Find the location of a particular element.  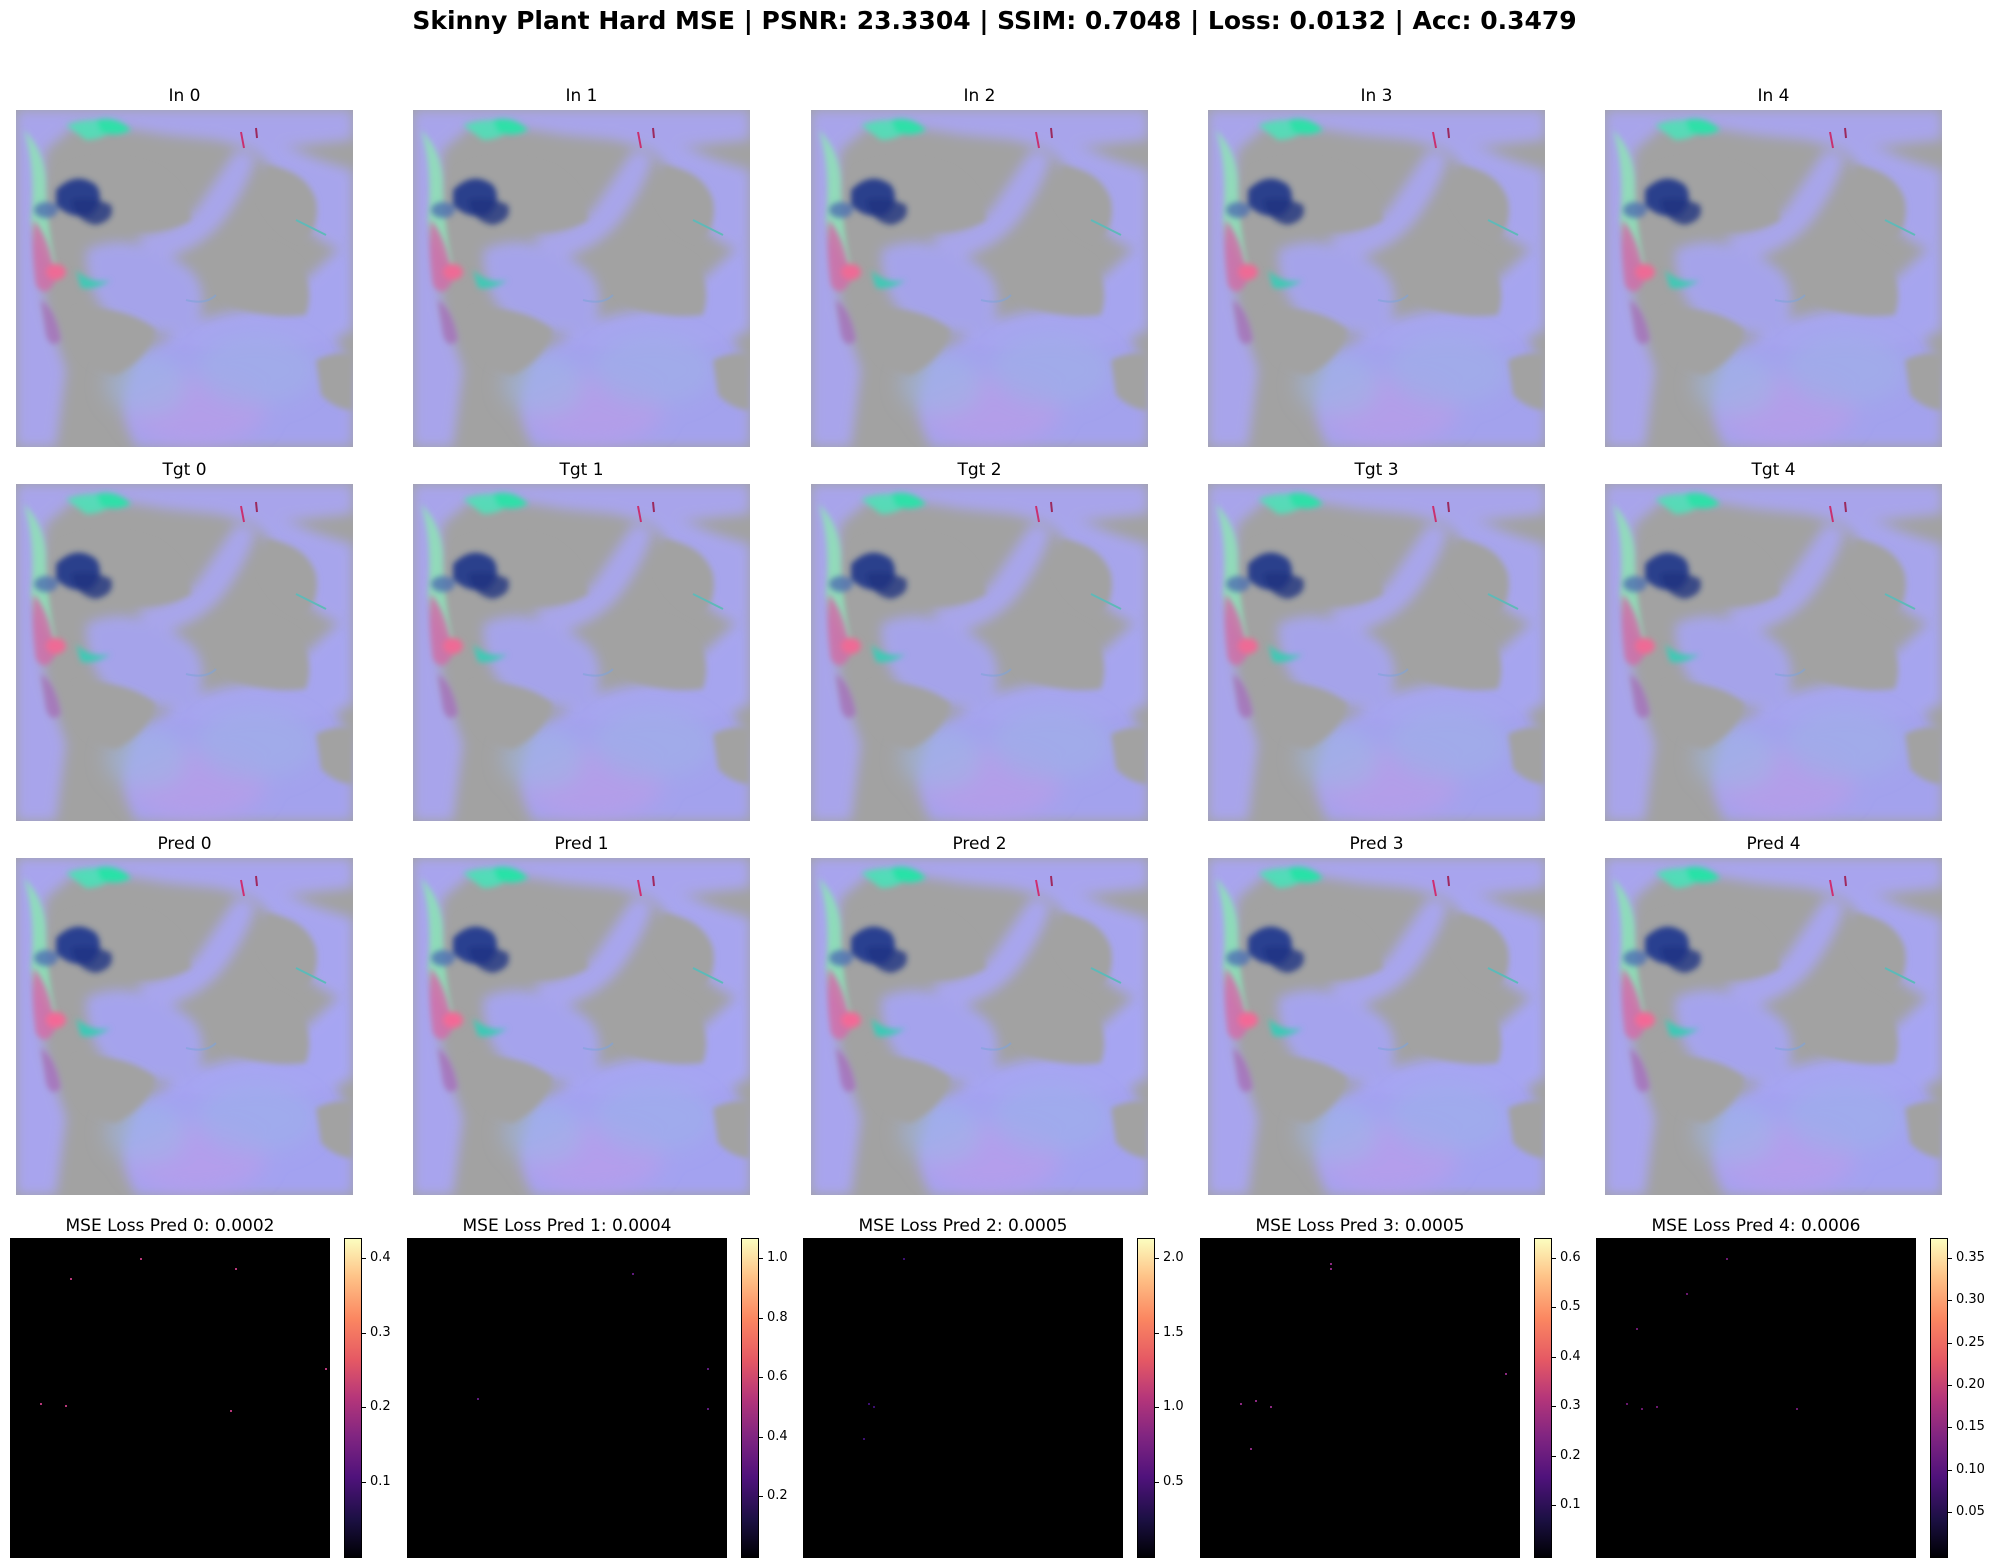

prediction-panel-title-0: Pred 0 is located at coordinates (184, 844).